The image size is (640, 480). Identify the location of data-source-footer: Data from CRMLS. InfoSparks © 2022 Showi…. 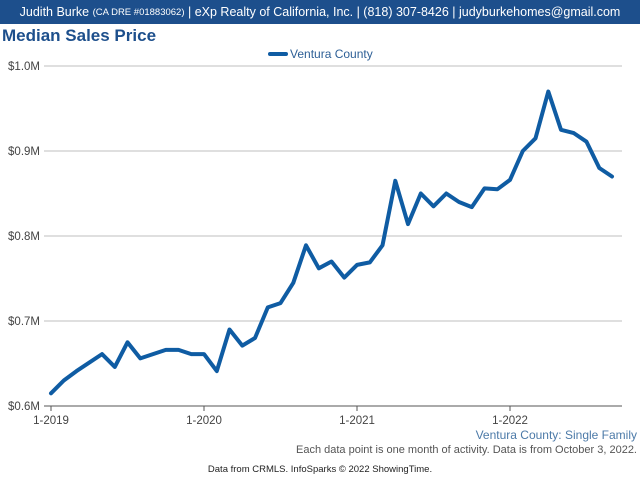
(320, 469).